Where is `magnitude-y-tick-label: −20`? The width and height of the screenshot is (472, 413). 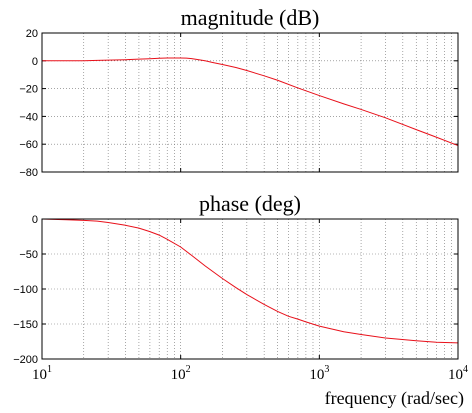
magnitude-y-tick-label: −20 is located at coordinates (28, 90).